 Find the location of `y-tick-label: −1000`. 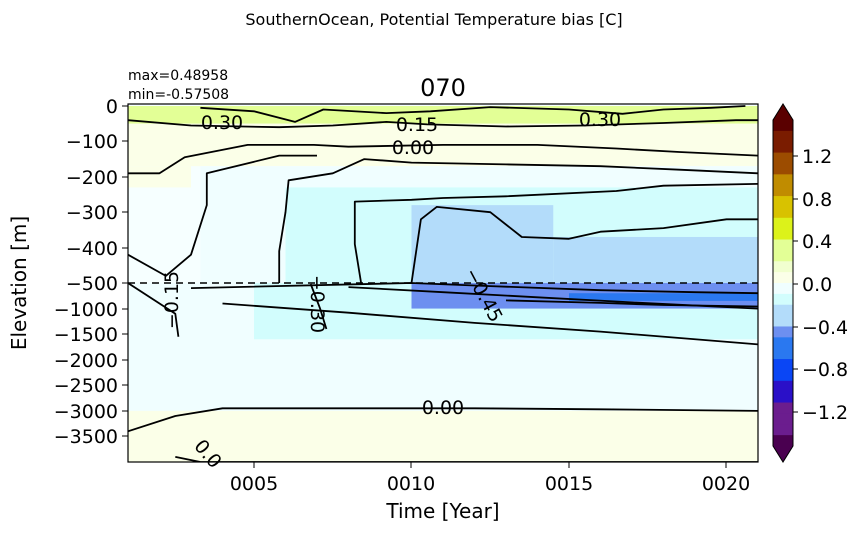

y-tick-label: −1000 is located at coordinates (86, 310).